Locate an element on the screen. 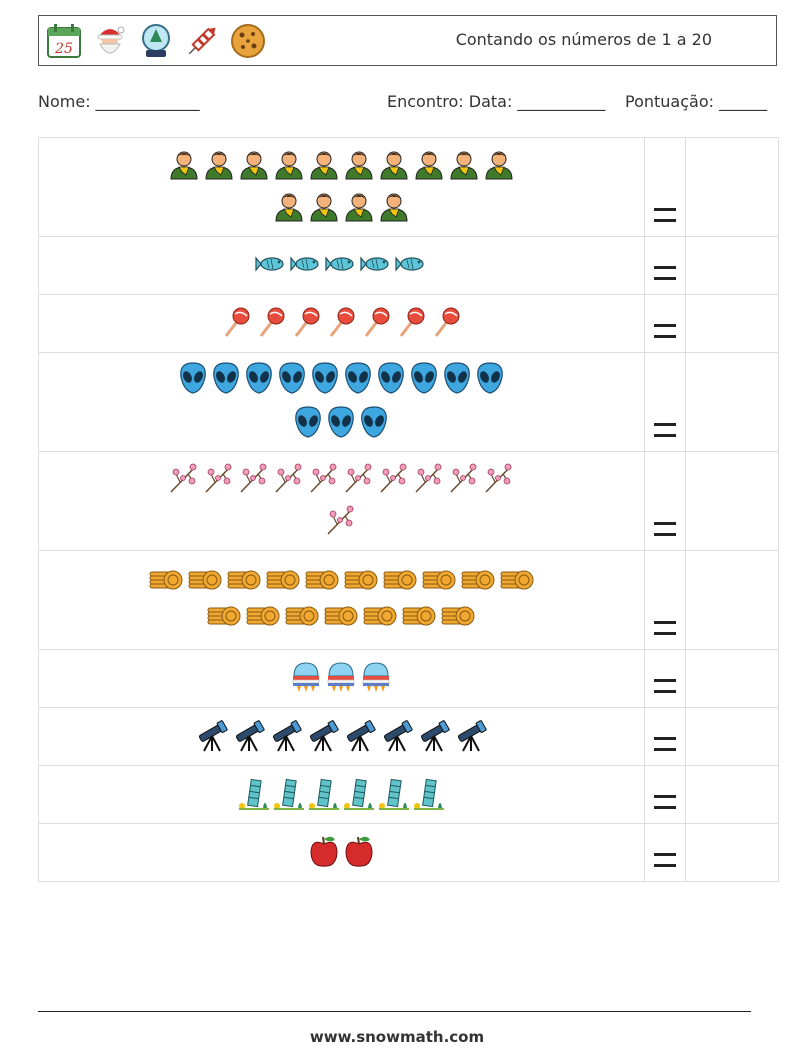 The width and height of the screenshot is (794, 1053). date-field-label: Encontro: Data: ___________ is located at coordinates (496, 101).